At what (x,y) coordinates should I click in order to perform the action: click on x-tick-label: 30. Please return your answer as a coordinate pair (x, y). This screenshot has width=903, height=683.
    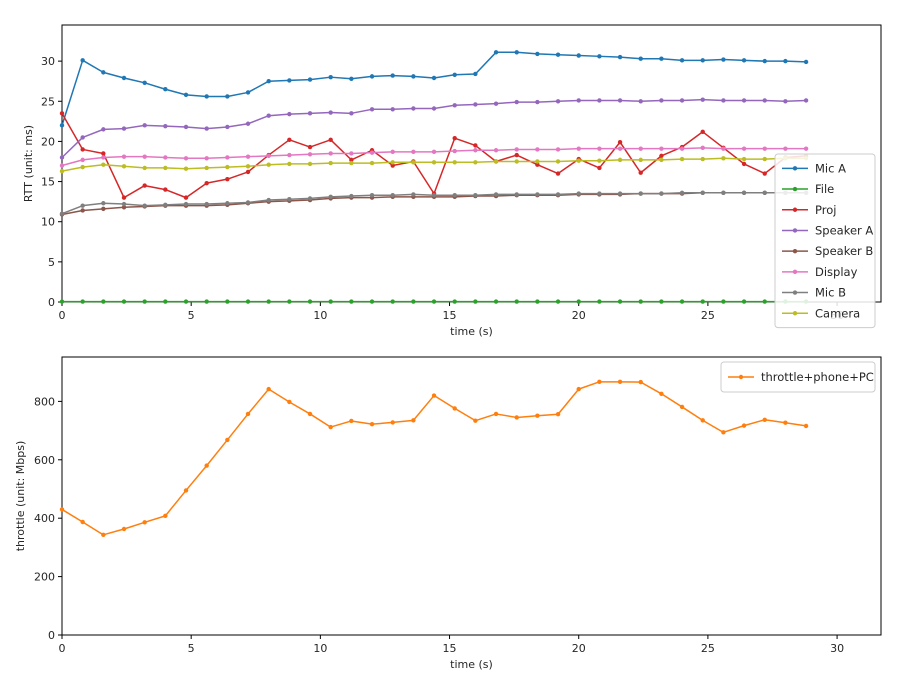
    Looking at the image, I should click on (837, 648).